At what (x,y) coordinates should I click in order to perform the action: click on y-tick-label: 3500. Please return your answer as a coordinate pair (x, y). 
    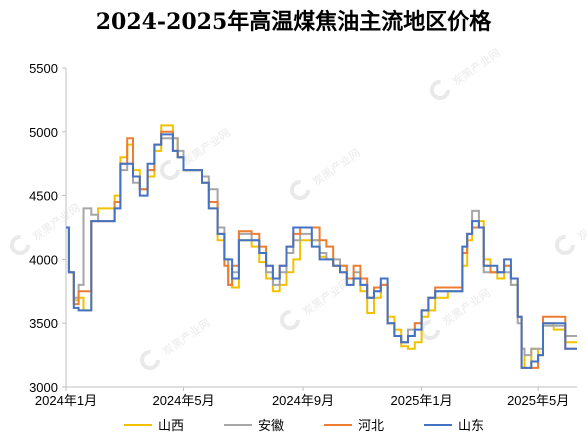
    Looking at the image, I should click on (43, 323).